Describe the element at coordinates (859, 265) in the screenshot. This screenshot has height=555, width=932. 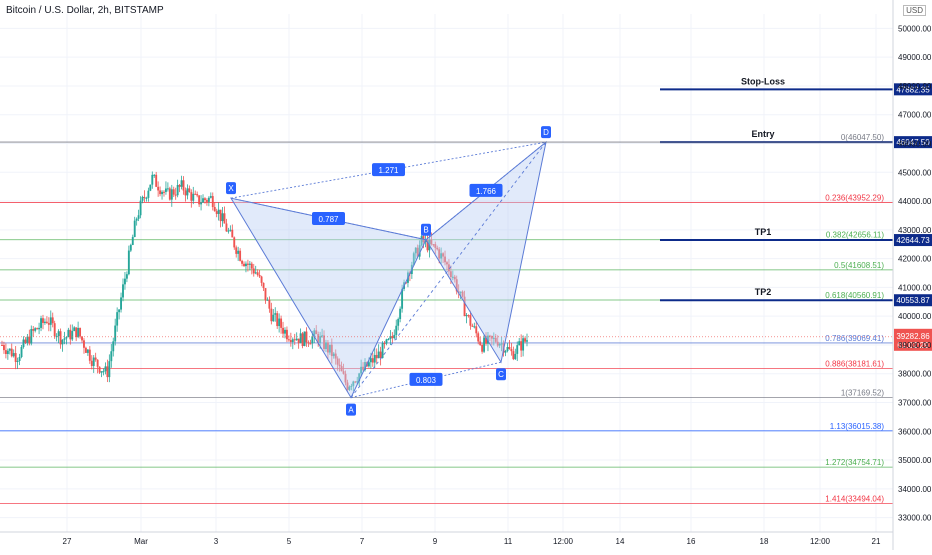
I see `fib-level-label: 0.5(41608.51)` at that location.